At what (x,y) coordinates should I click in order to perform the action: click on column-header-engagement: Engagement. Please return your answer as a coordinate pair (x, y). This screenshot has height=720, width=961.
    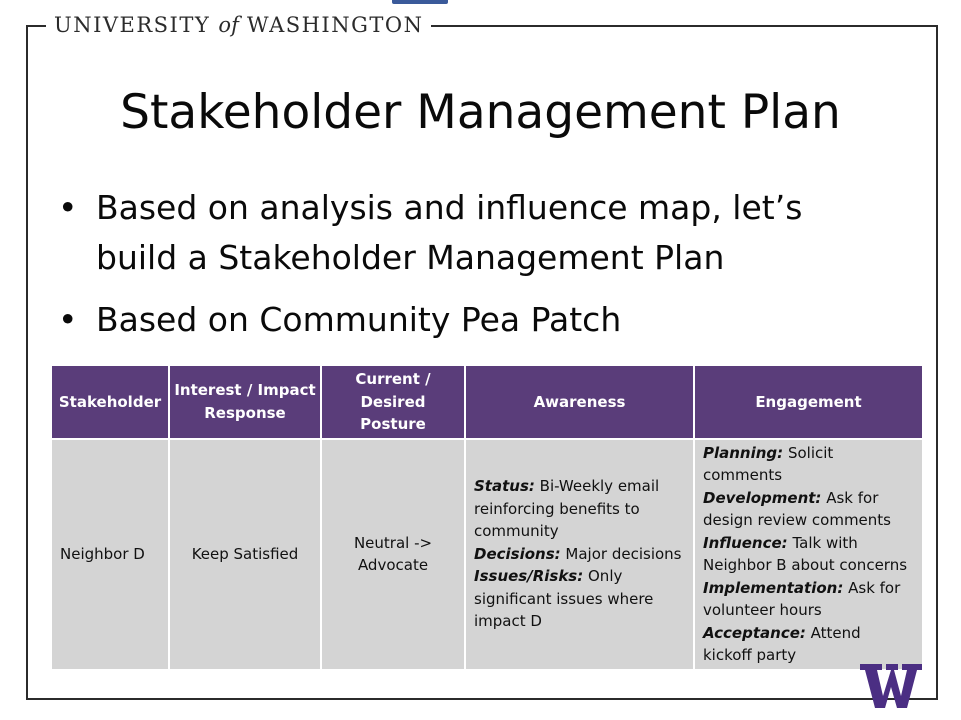
    Looking at the image, I should click on (808, 402).